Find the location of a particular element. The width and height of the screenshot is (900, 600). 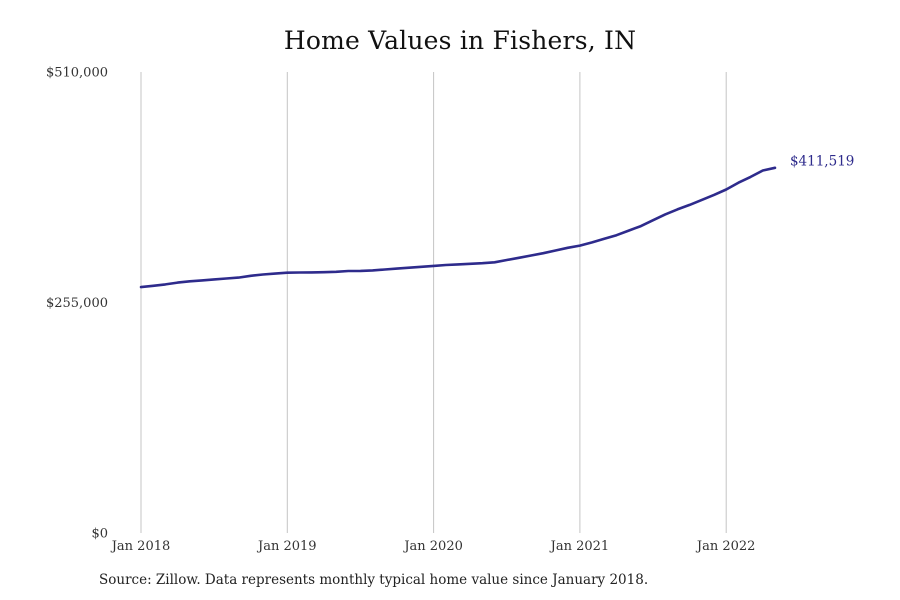

x-tick-label: Jan 2021 is located at coordinates (579, 546).